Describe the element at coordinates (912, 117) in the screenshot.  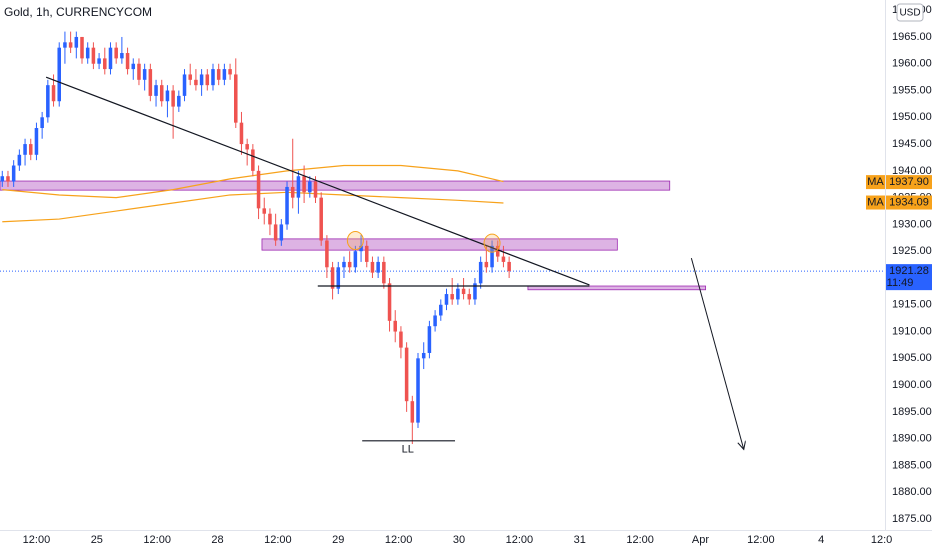
I see `y-tick-label: 1950.00` at that location.